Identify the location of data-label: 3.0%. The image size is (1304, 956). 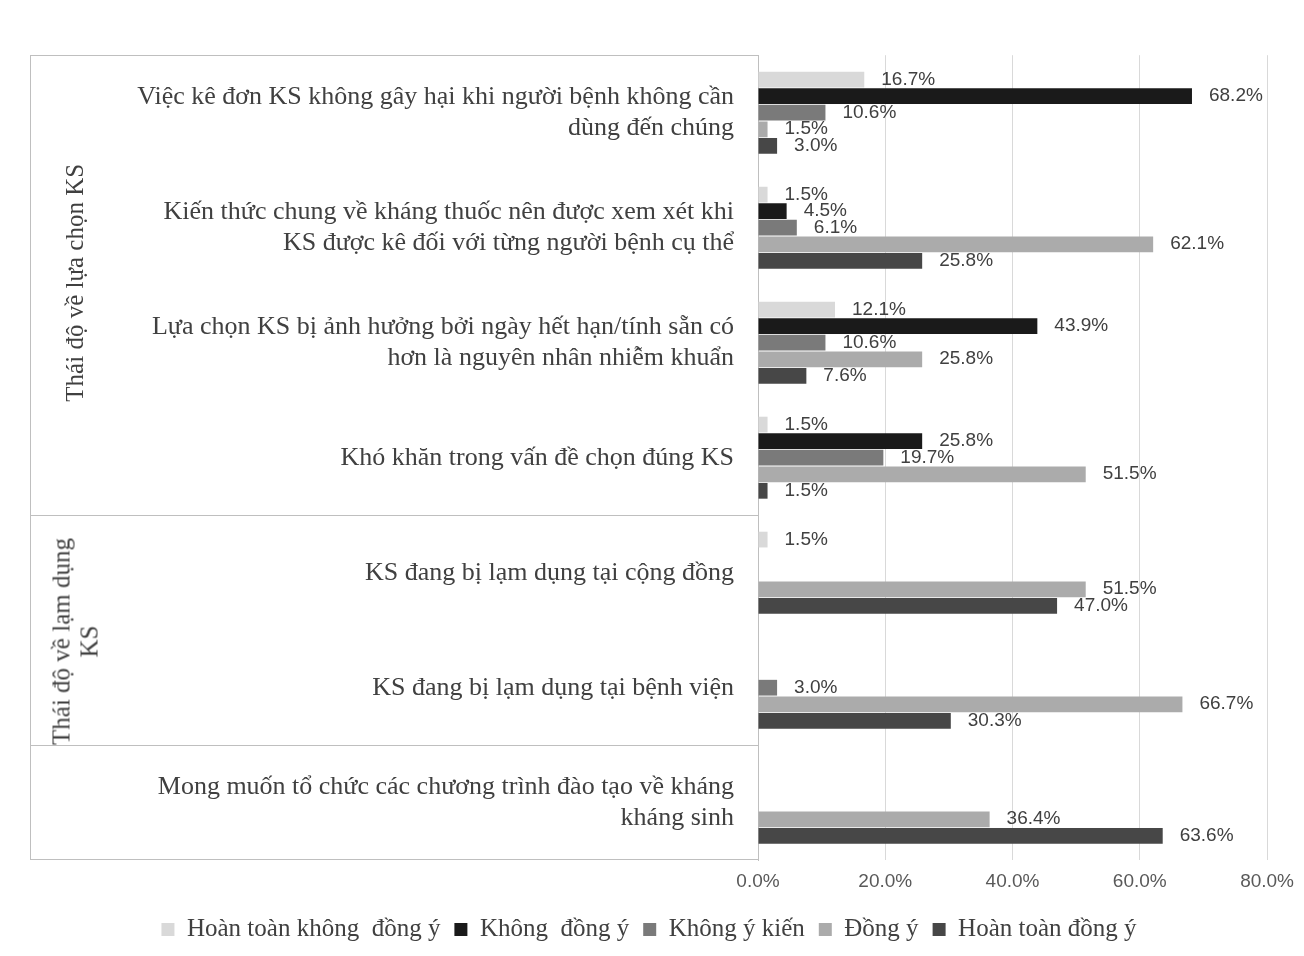
(816, 686).